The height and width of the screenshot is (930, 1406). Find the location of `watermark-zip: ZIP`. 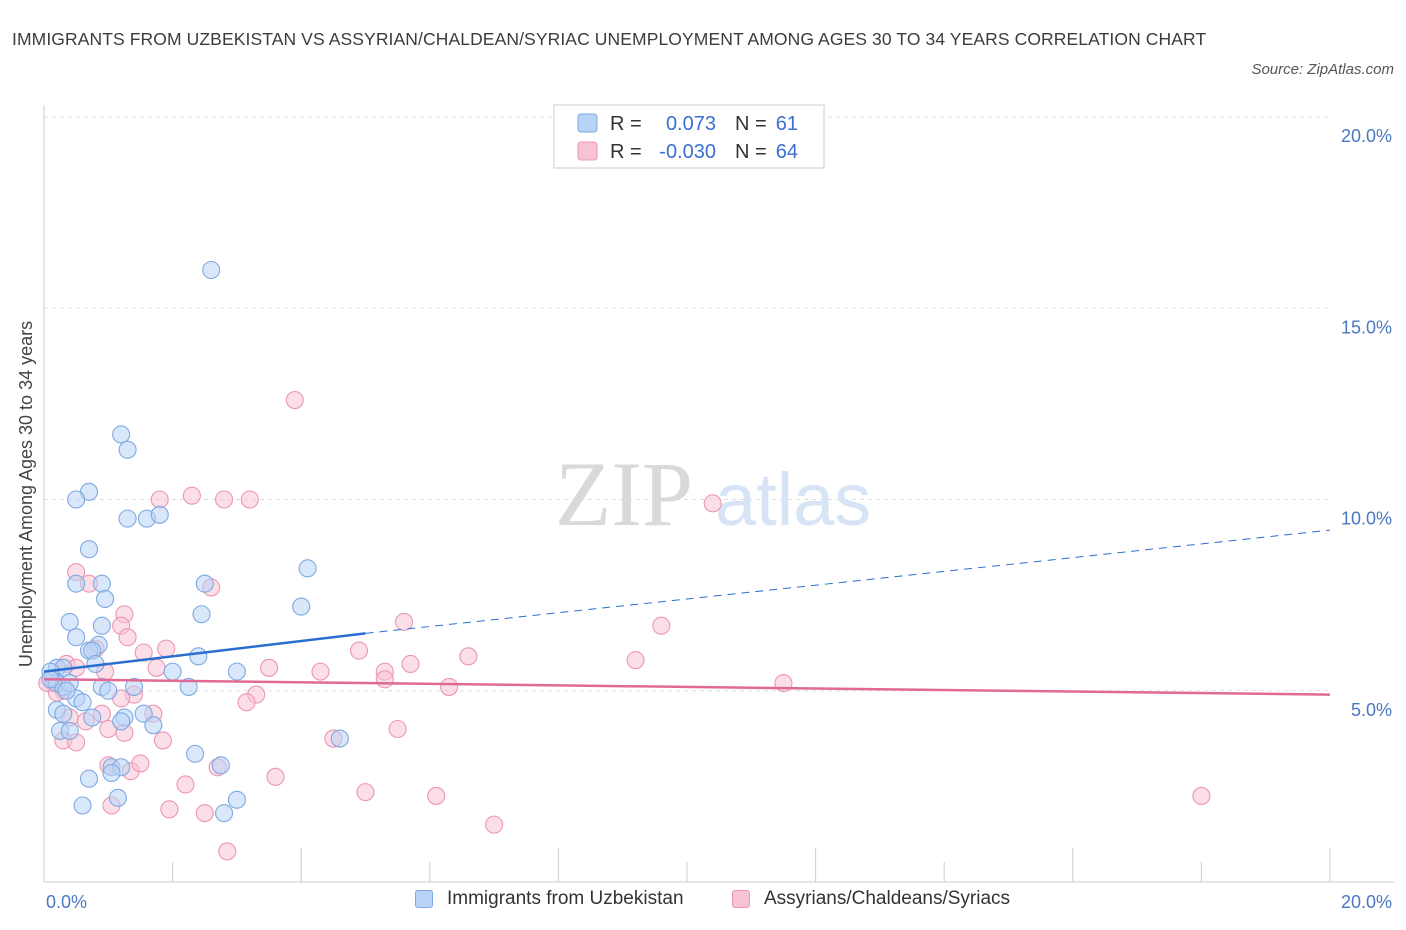

watermark-zip: ZIP is located at coordinates (624, 494).